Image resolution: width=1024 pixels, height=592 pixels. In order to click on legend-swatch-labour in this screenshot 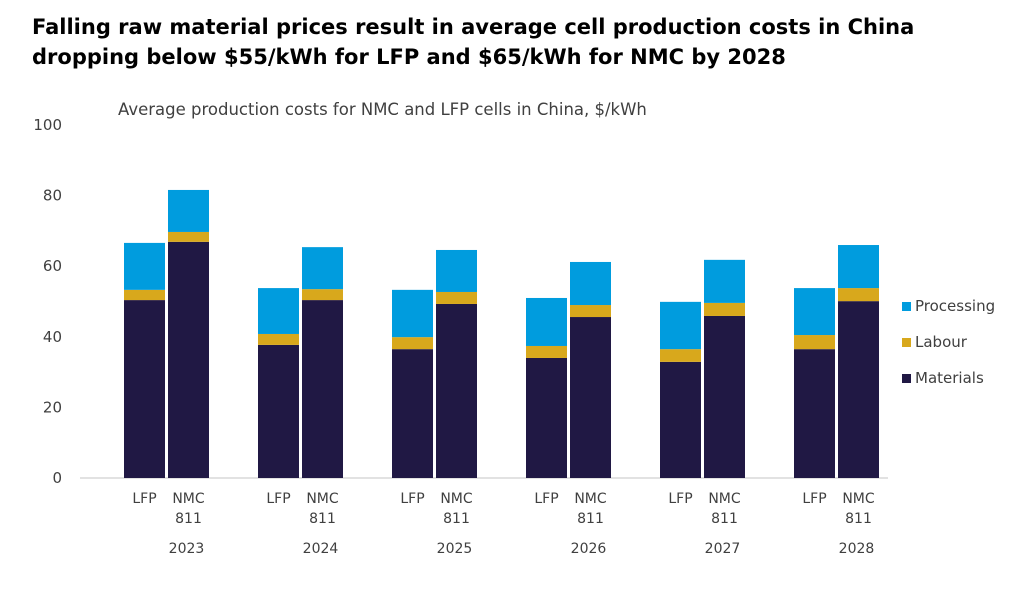, I will do `click(906, 342)`.